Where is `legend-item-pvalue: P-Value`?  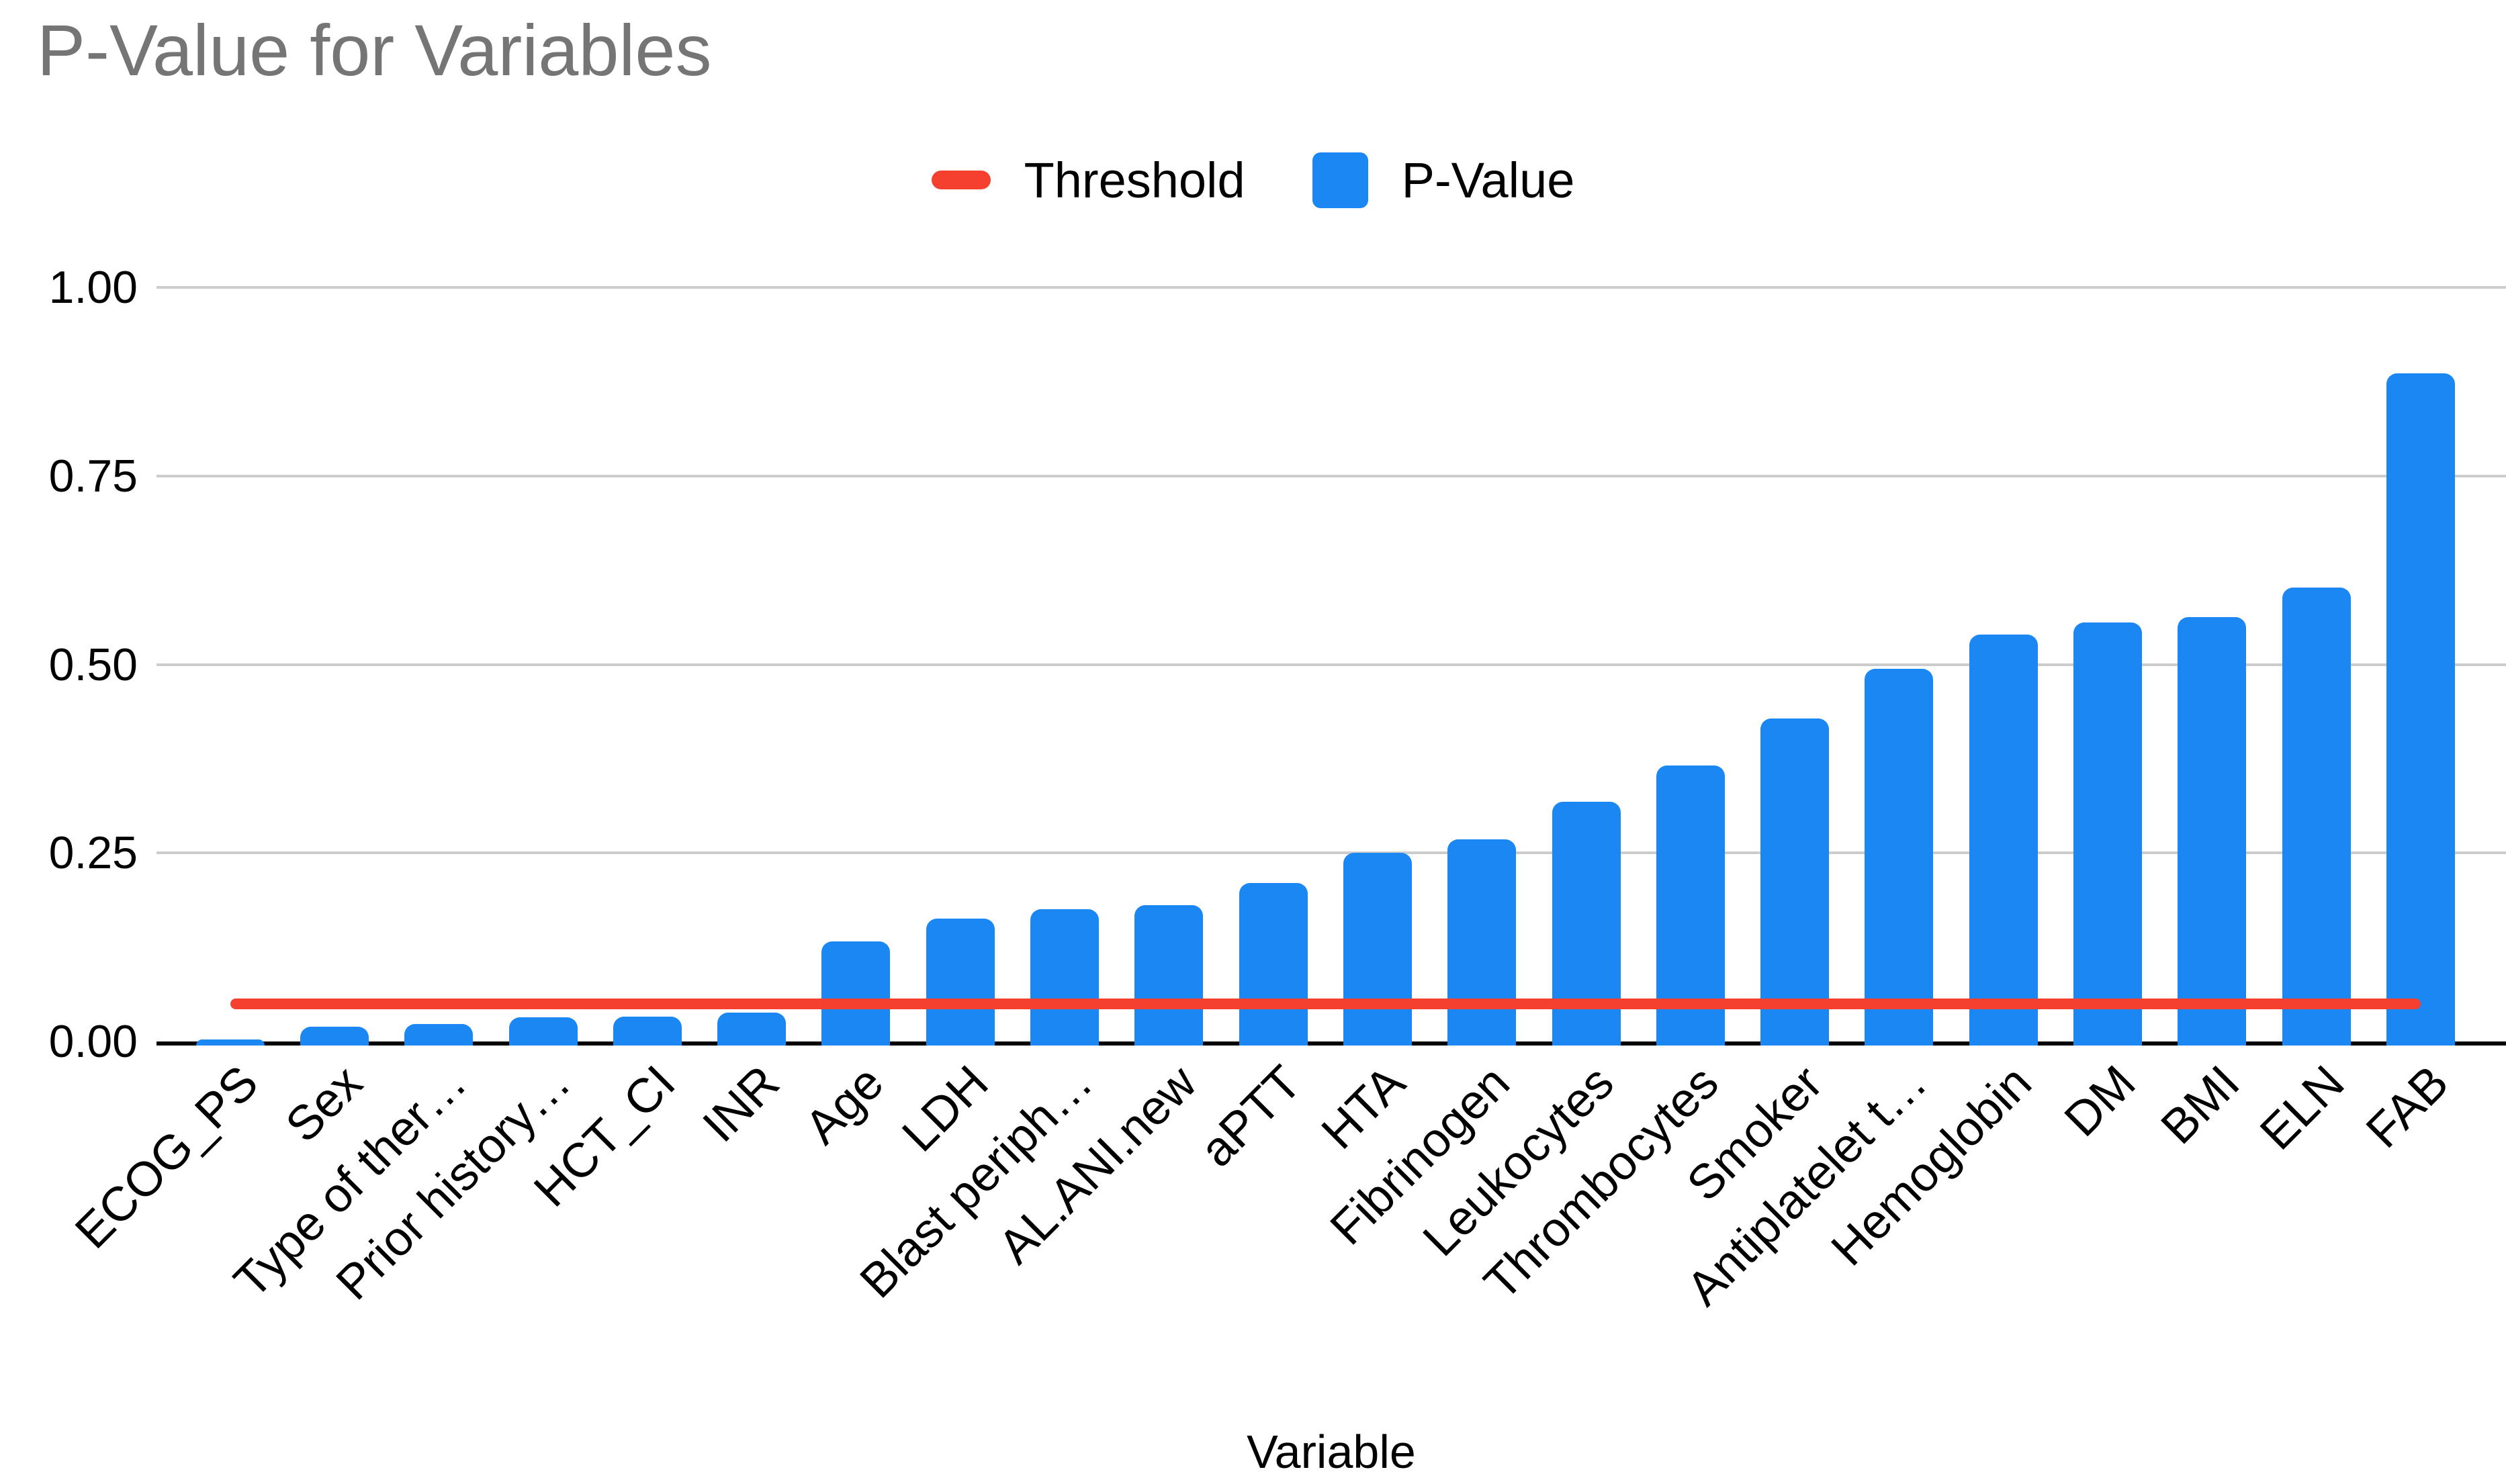
legend-item-pvalue: P-Value is located at coordinates (1443, 180).